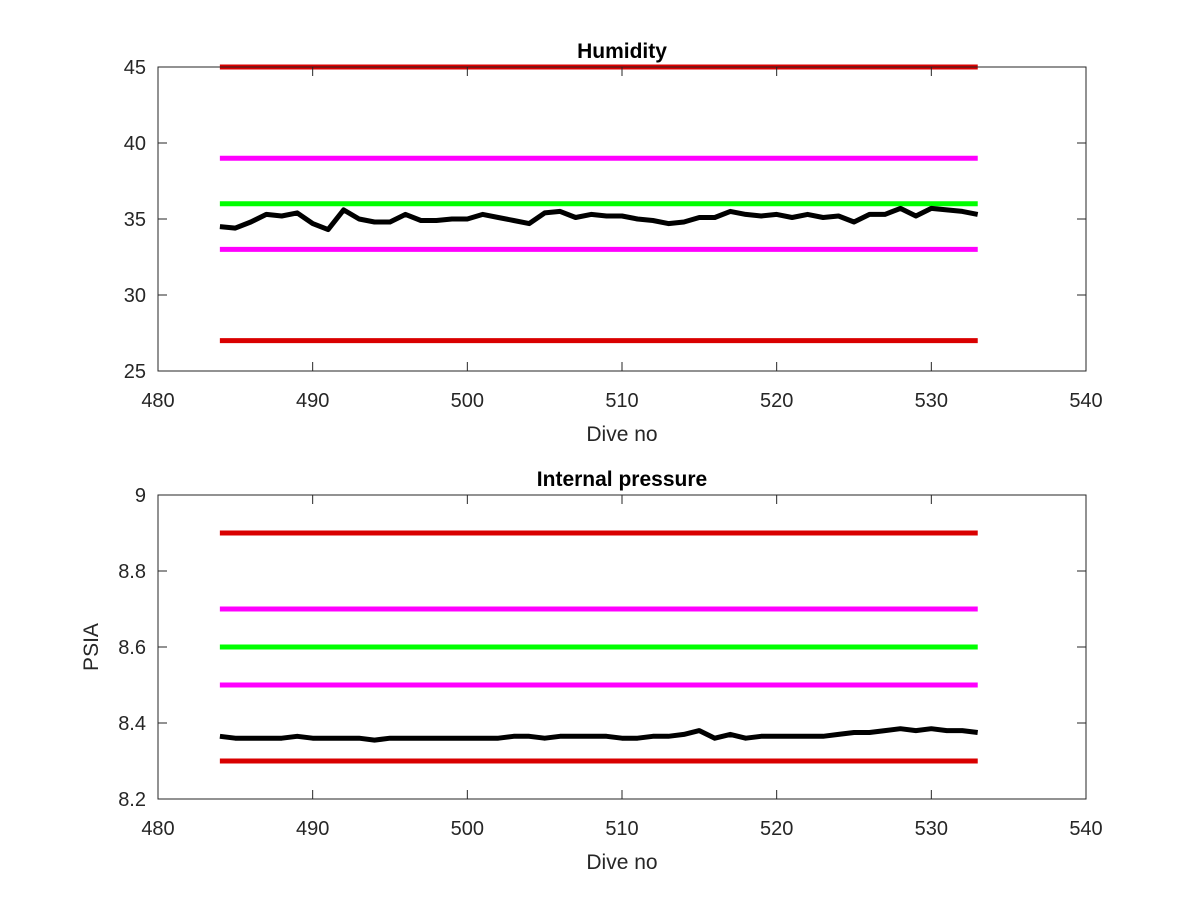  I want to click on y-tick-label: 9, so click(140, 496).